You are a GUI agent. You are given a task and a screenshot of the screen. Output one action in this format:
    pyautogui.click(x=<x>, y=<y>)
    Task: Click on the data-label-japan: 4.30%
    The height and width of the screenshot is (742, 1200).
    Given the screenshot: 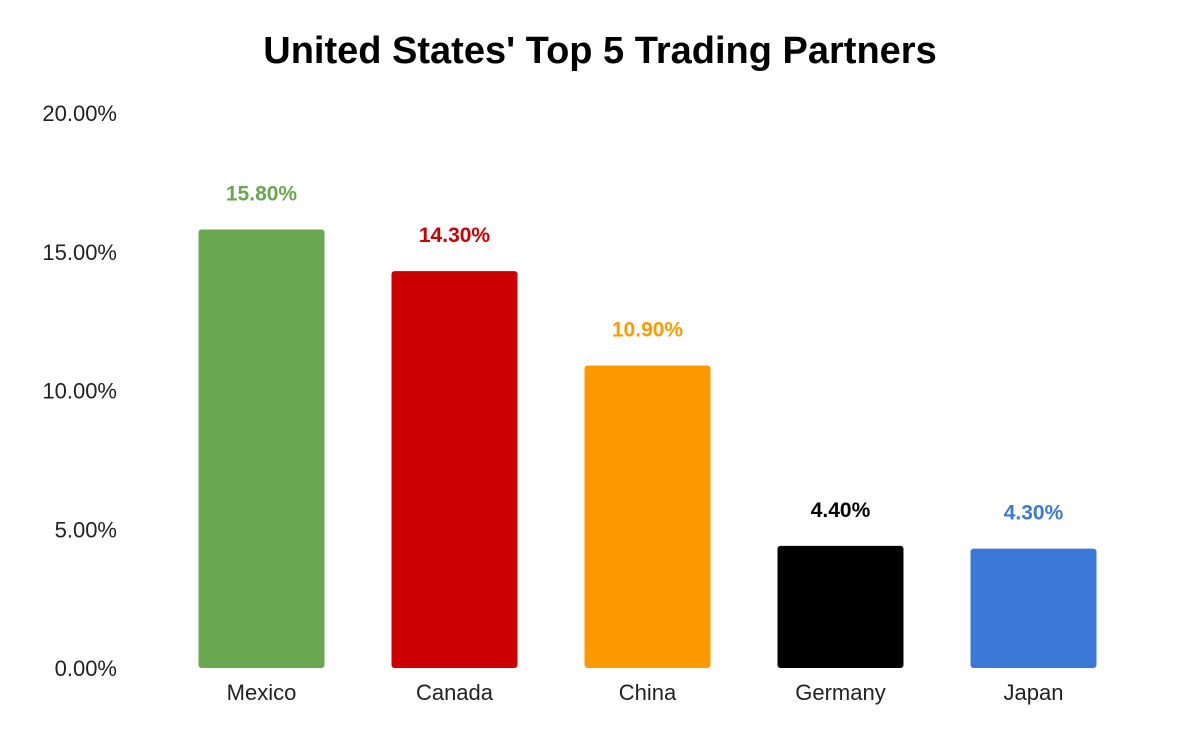 What is the action you would take?
    pyautogui.click(x=1034, y=513)
    